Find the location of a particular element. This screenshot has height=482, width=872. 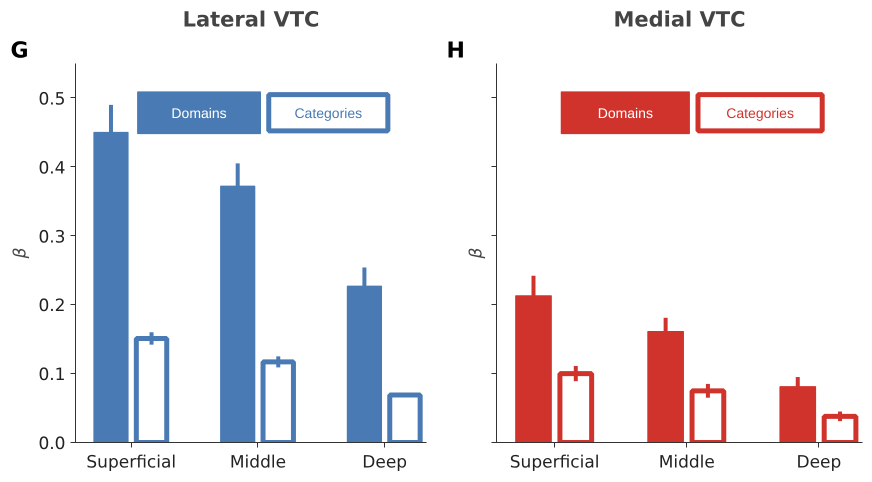

y-tick-label: 0.4 is located at coordinates (52, 168).